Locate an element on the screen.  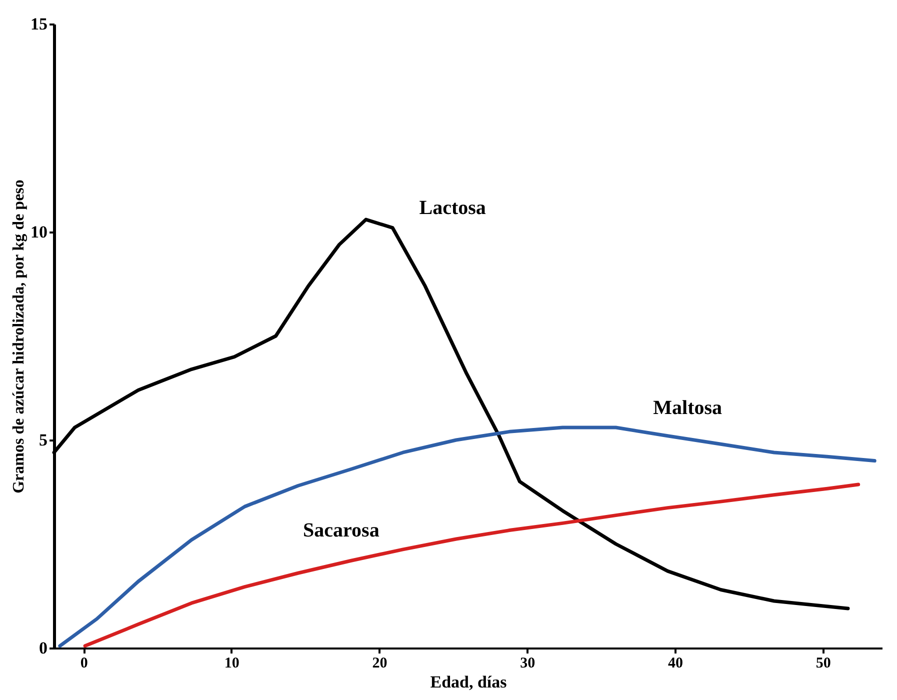
x-tick-label: 30 is located at coordinates (528, 664).